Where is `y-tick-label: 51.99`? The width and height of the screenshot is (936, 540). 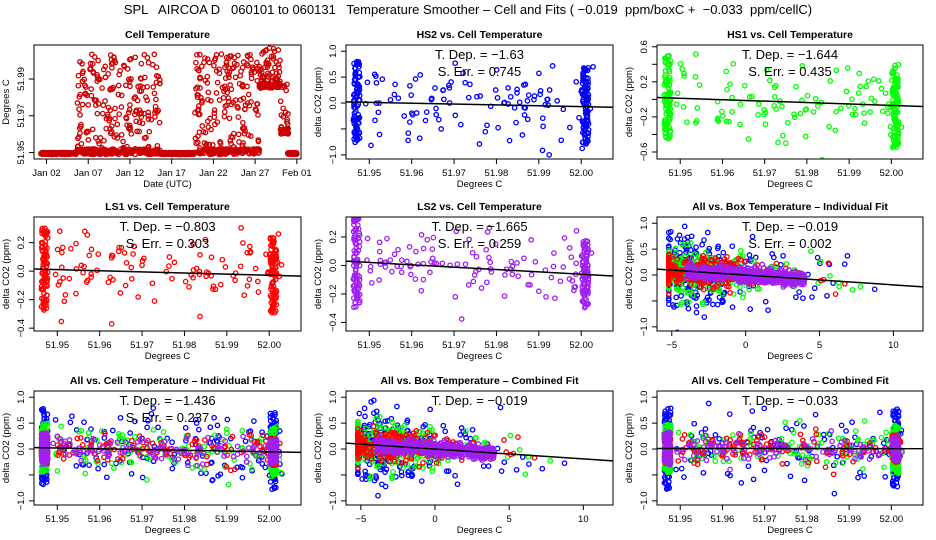 y-tick-label: 51.99 is located at coordinates (21, 79).